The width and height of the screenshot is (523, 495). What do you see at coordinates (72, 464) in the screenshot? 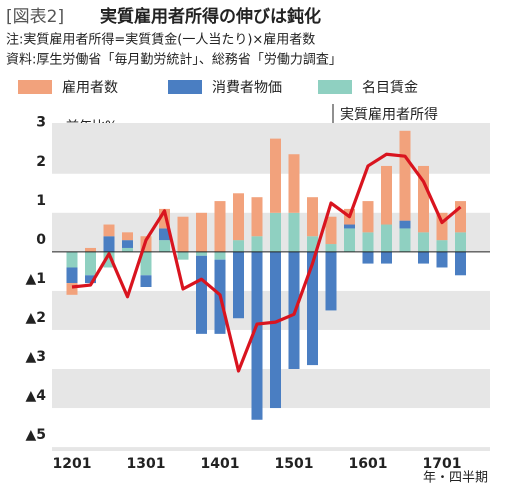
I see `x-tick-label: 1201` at bounding box center [72, 464].